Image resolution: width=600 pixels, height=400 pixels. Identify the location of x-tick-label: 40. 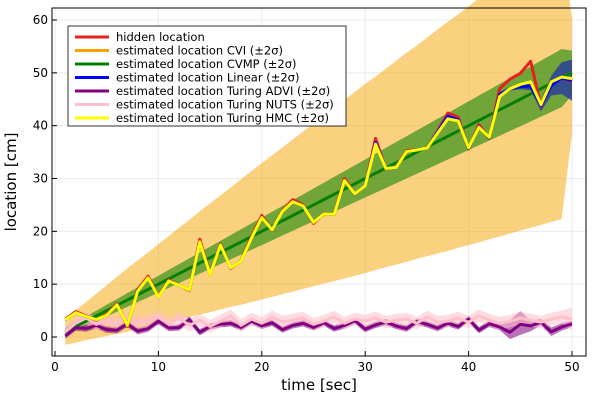
(468, 367).